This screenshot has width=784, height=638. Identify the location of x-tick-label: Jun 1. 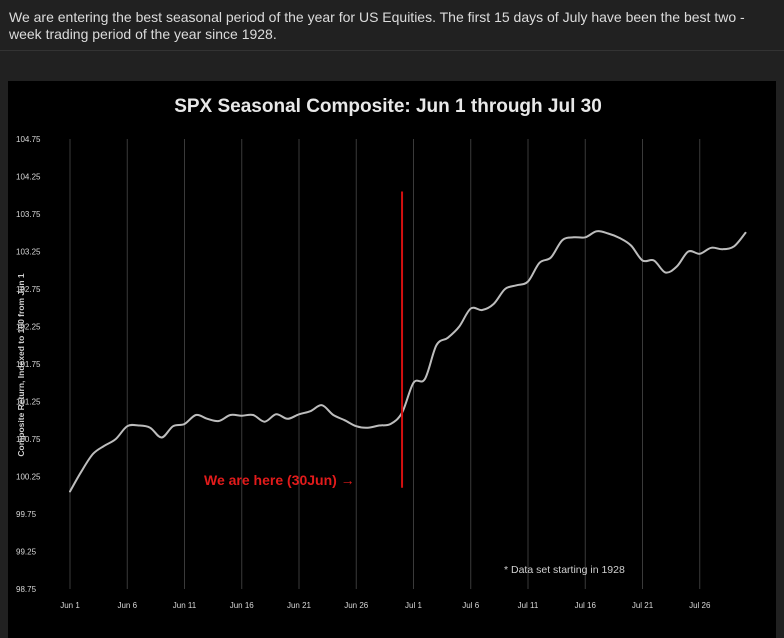
(70, 605).